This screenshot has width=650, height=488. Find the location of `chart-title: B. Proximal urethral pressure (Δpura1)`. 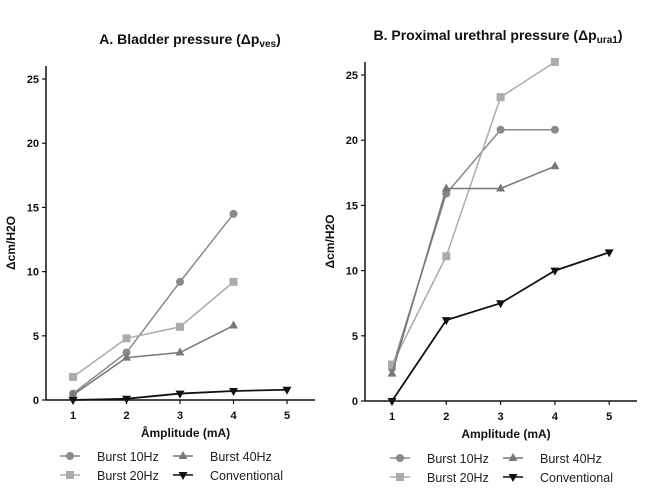

chart-title: B. Proximal urethral pressure (Δpura1) is located at coordinates (497, 36).